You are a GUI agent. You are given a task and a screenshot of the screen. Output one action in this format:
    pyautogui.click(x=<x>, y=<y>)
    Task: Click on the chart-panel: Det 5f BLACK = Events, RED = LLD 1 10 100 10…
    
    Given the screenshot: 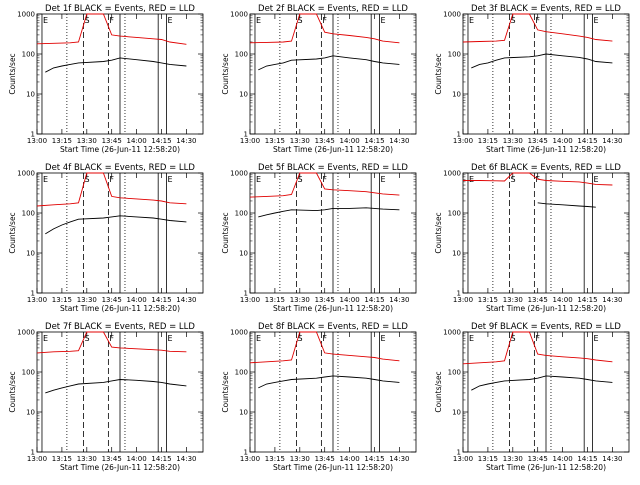 What is the action you would take?
    pyautogui.click(x=319, y=238)
    